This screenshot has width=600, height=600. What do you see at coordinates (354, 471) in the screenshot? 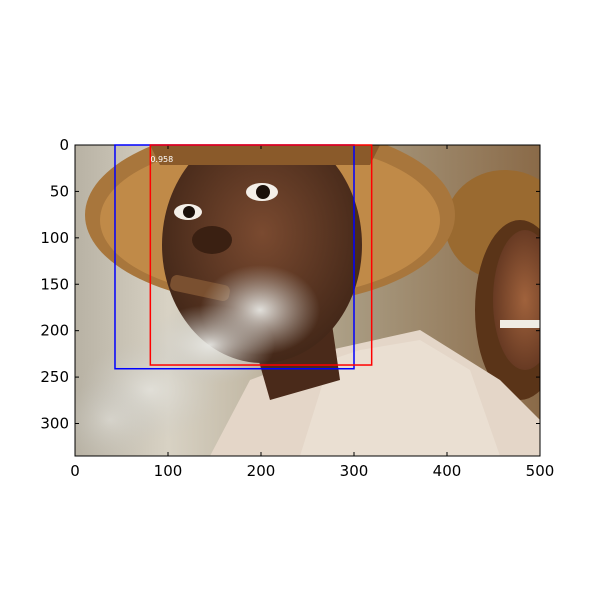
I see `x-tick-label: 300` at bounding box center [354, 471].